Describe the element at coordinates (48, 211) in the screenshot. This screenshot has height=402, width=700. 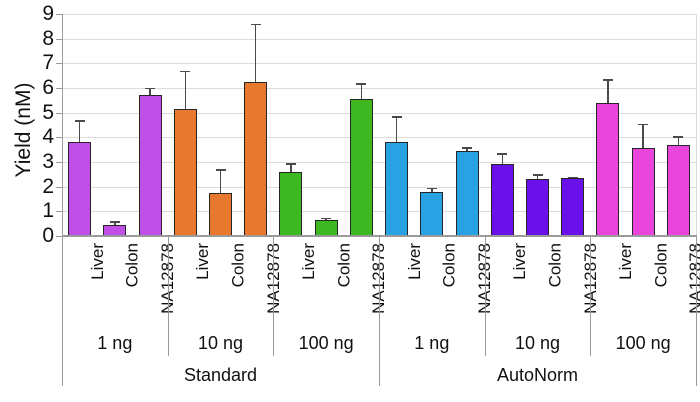
I see `y-tick-label: 1` at that location.